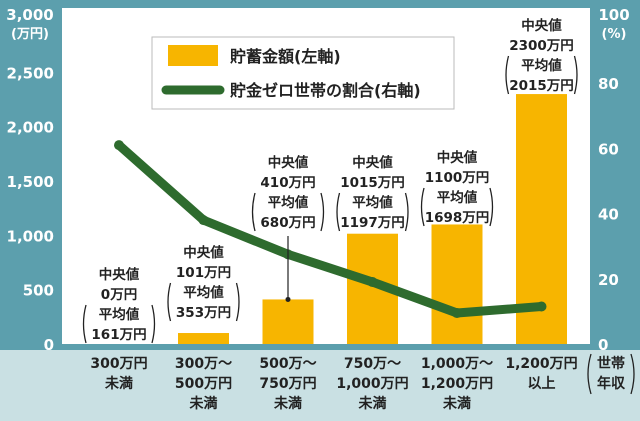  I want to click on annotation-line: 680万円, so click(287, 223).